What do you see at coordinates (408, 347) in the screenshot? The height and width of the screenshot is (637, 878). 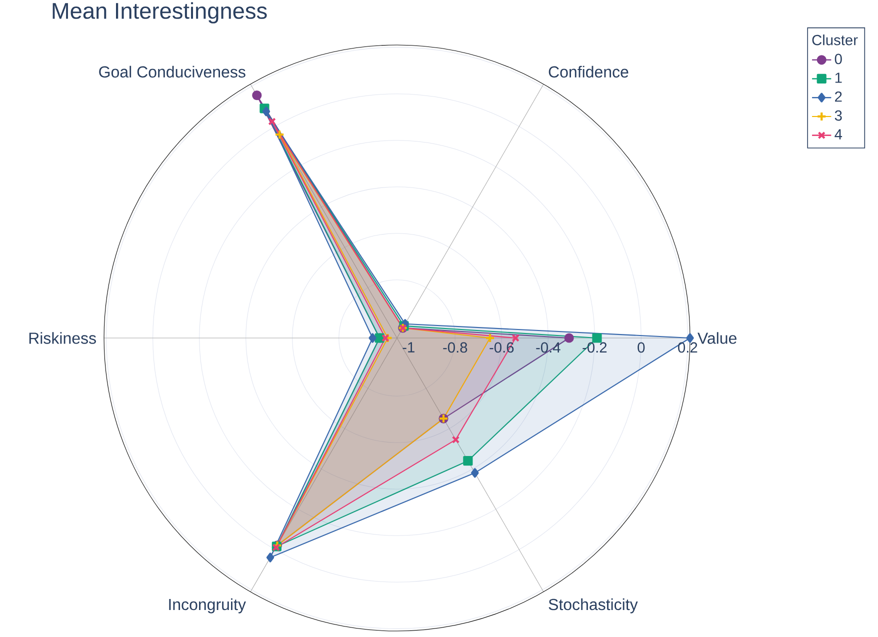 I see `y-tick-label: -1` at bounding box center [408, 347].